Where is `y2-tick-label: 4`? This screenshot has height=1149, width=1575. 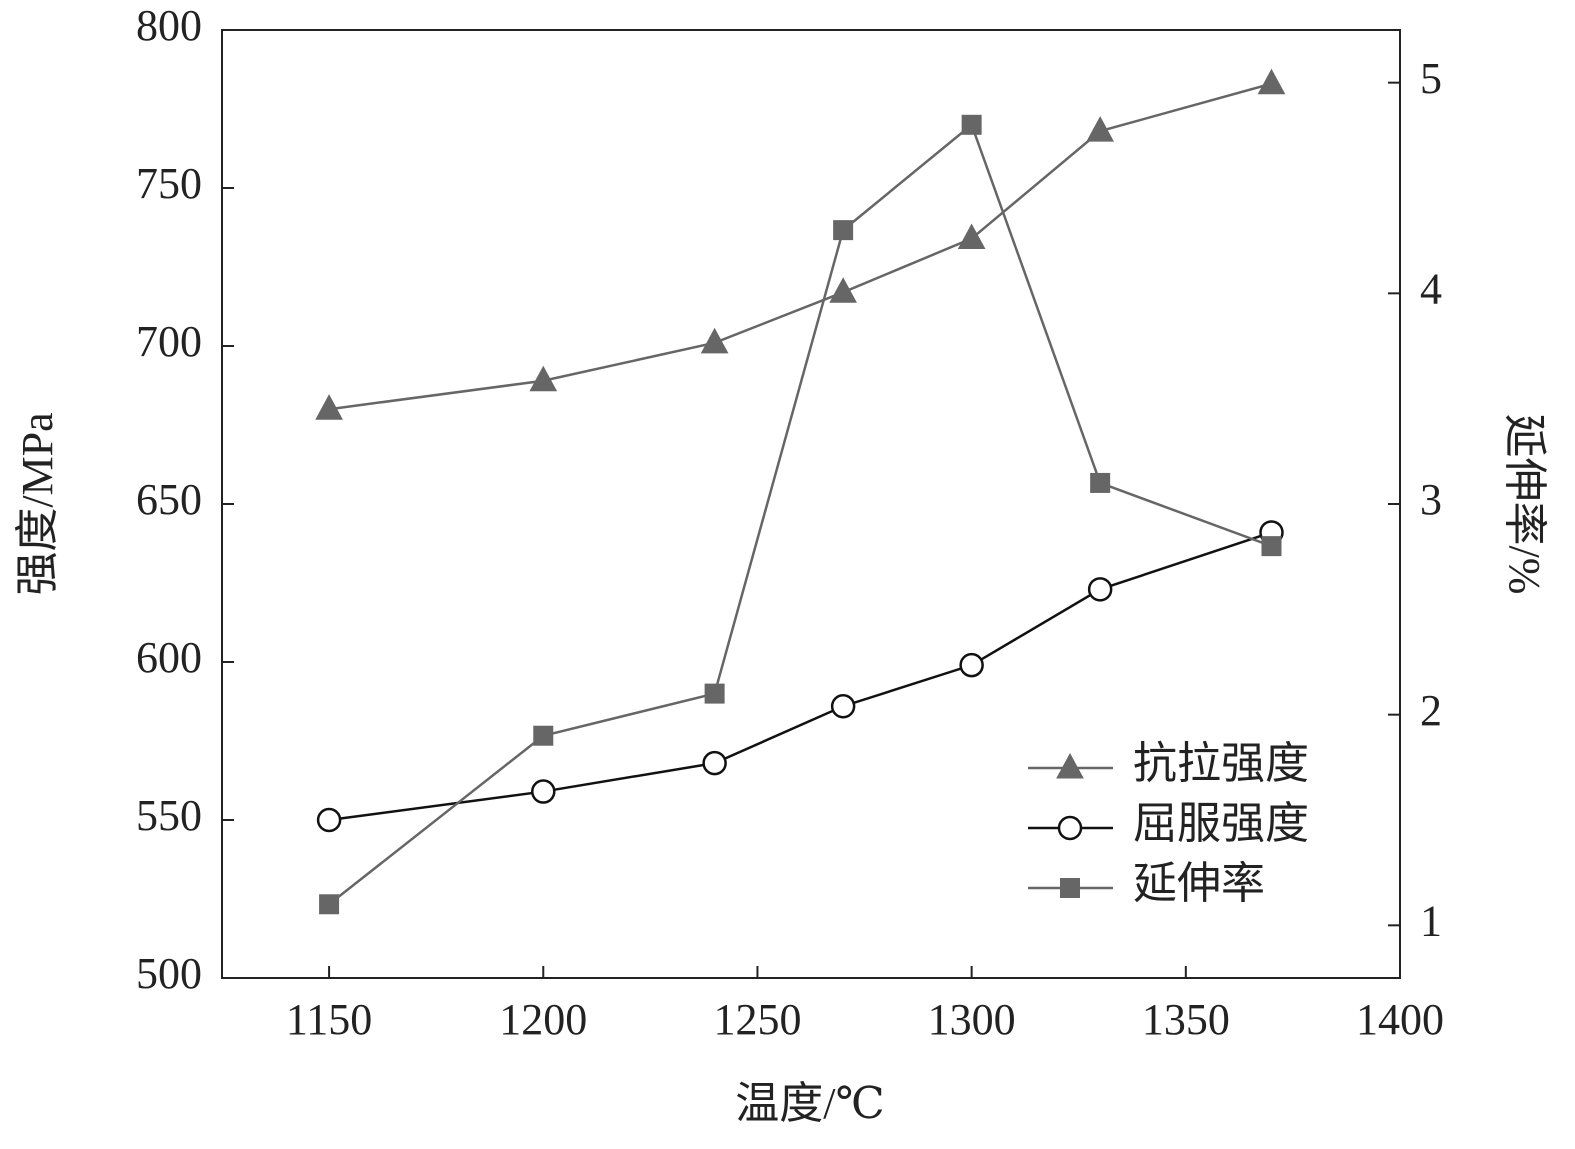
y2-tick-label: 4 is located at coordinates (1431, 288).